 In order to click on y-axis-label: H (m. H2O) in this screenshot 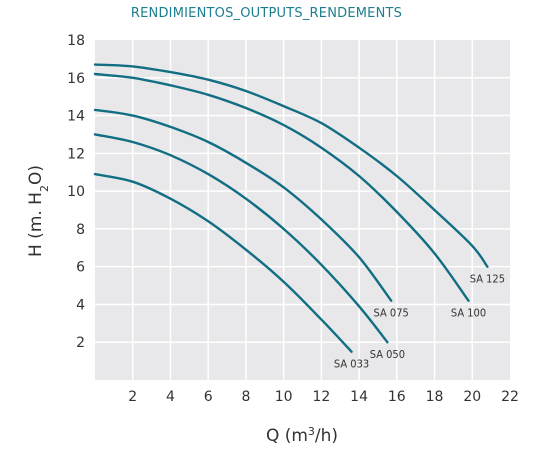, I will do `click(38, 211)`.